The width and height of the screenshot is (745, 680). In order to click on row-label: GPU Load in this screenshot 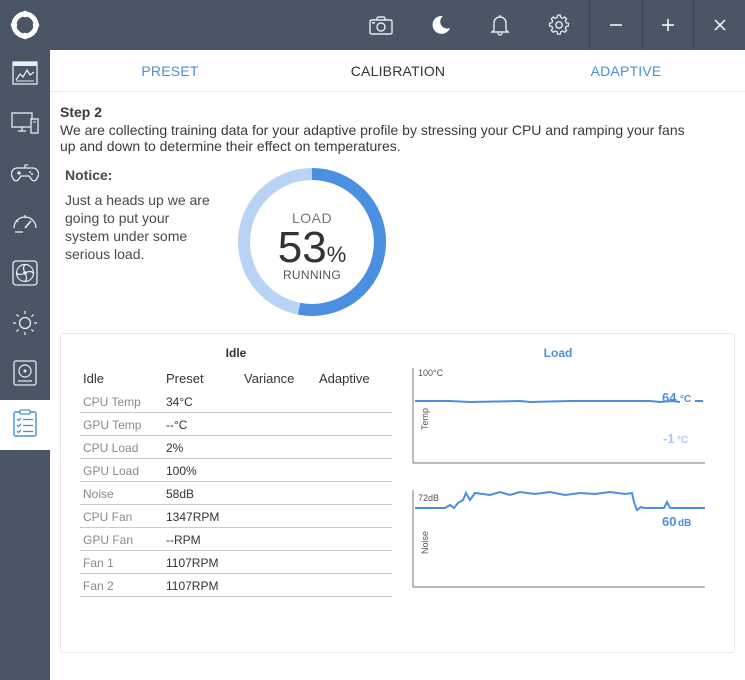, I will do `click(111, 471)`.